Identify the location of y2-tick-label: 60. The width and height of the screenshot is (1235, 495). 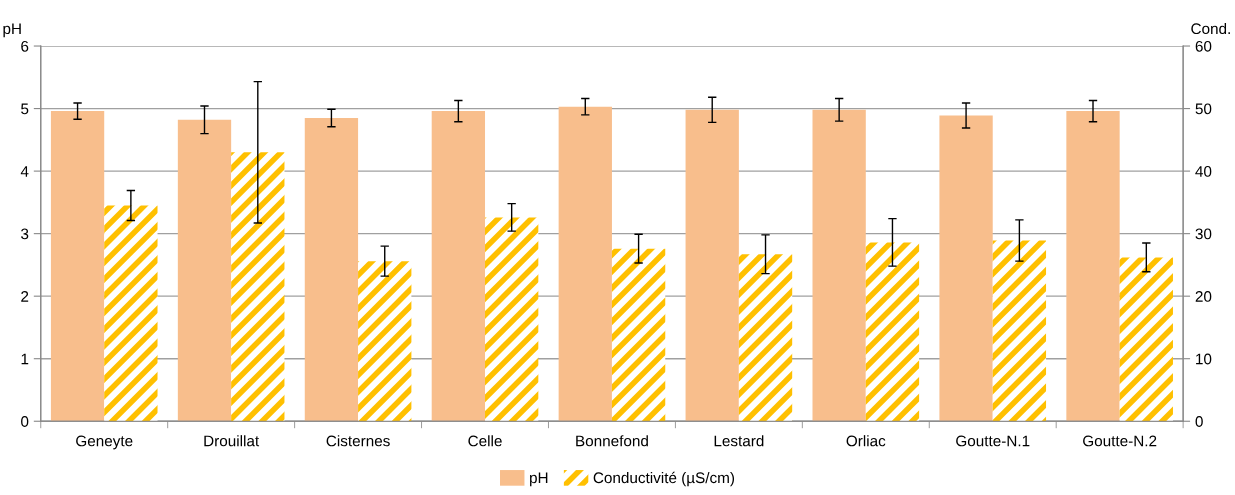
(1203, 46).